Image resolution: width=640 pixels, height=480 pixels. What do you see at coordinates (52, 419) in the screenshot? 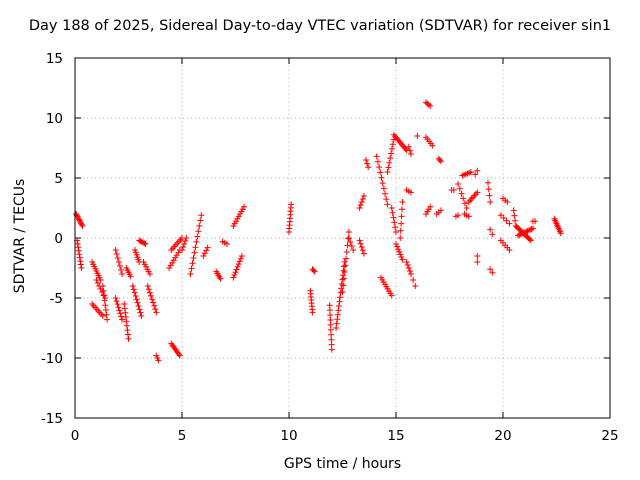
I see `y-tick-label: -15` at bounding box center [52, 419].